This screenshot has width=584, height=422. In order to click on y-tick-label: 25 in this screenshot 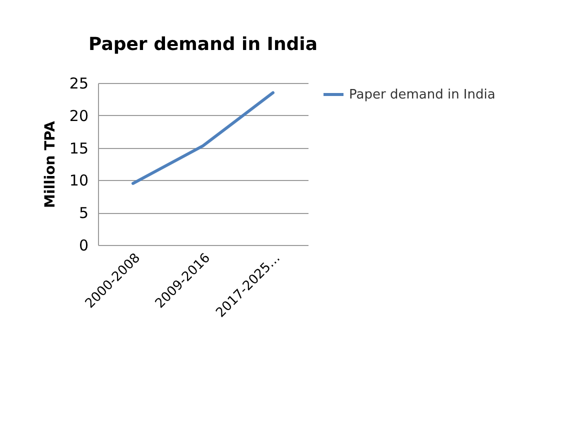, I will do `click(78, 83)`.